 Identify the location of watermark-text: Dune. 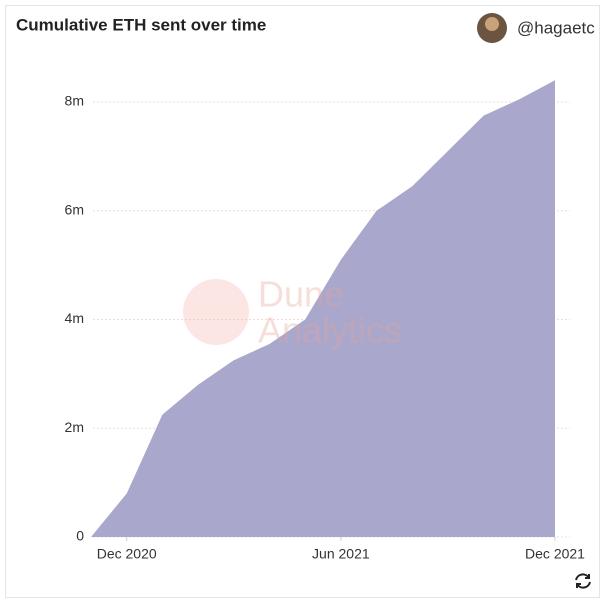
(301, 294).